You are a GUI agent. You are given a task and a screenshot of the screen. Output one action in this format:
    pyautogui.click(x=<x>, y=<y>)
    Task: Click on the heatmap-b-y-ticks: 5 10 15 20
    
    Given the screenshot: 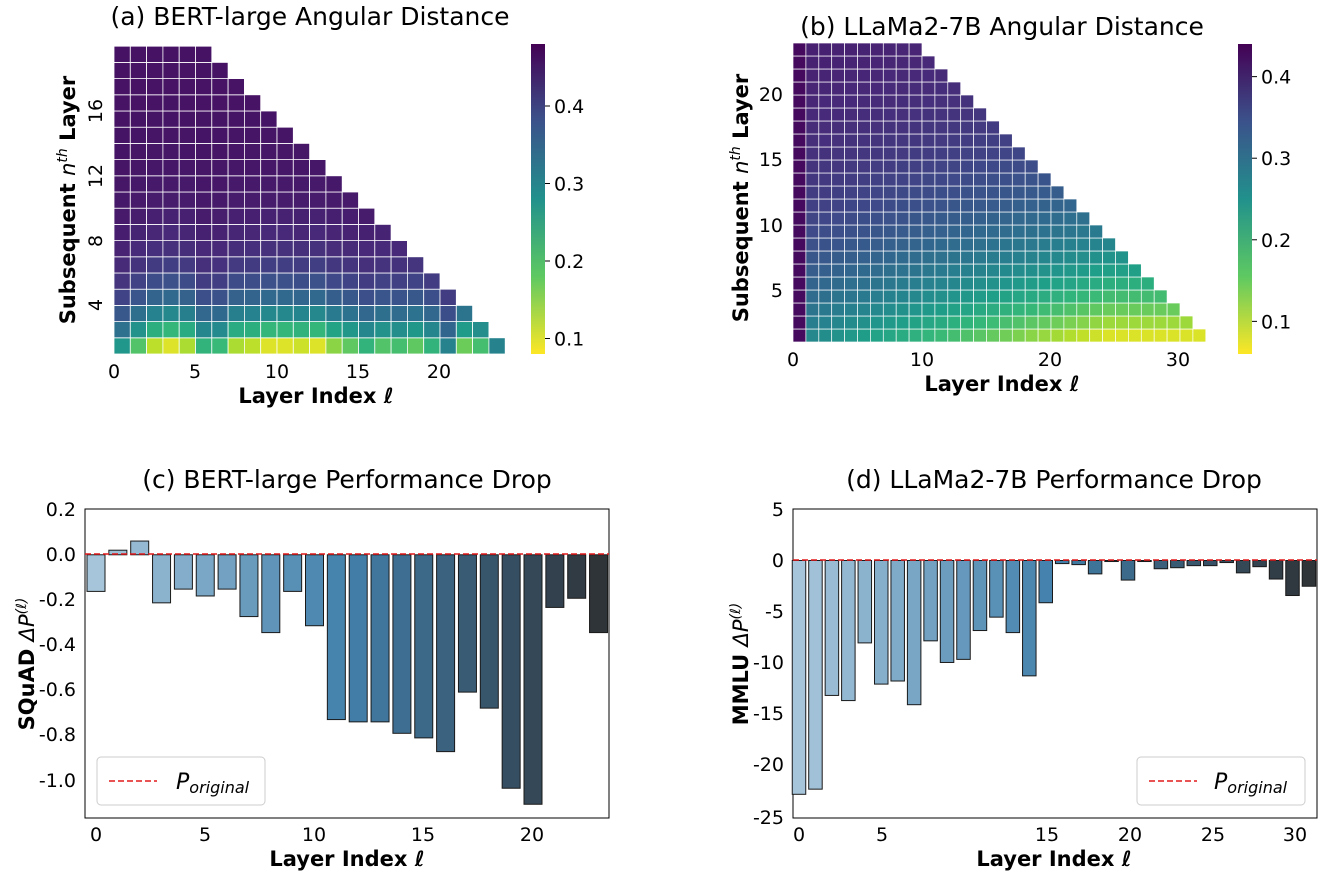 What is the action you would take?
    pyautogui.click(x=771, y=193)
    